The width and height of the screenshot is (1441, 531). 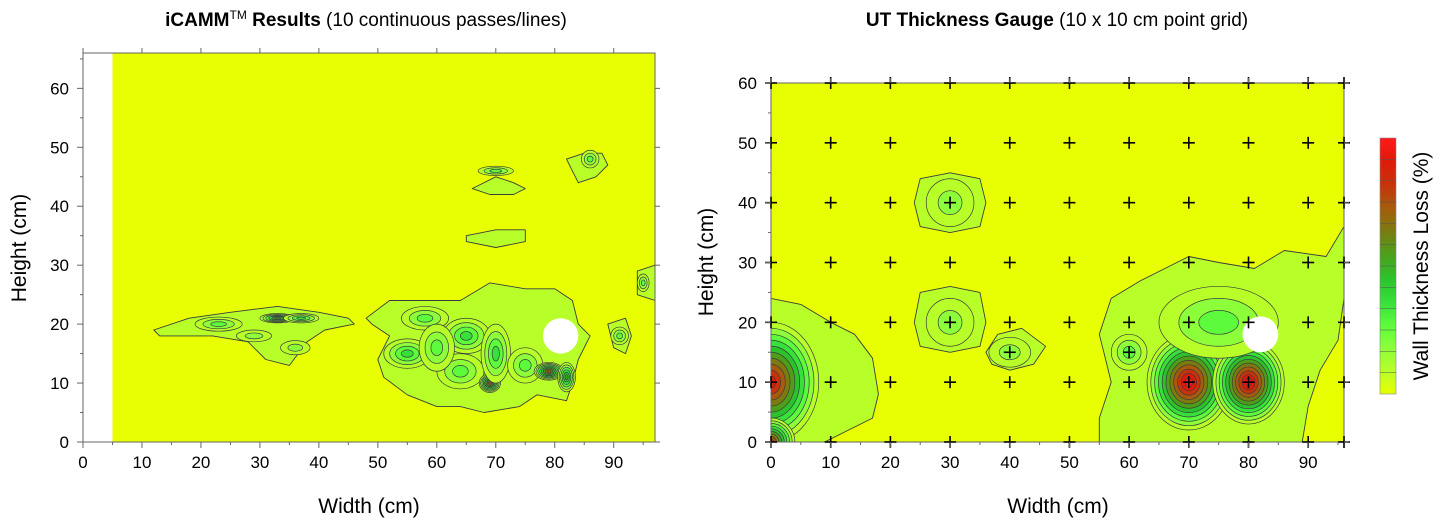 I want to click on colorbar-dividers, so click(x=1388, y=266).